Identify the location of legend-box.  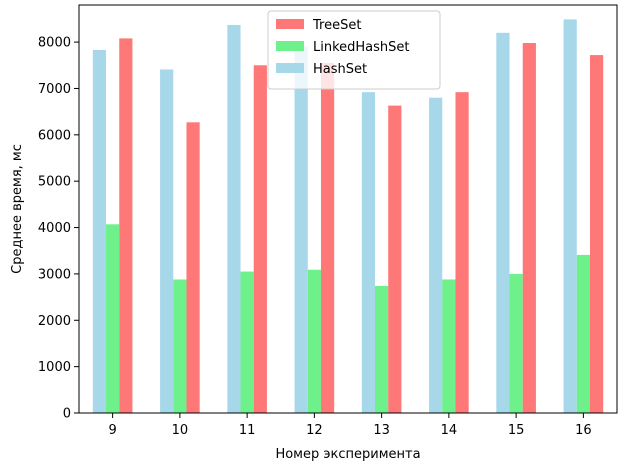
(354, 50).